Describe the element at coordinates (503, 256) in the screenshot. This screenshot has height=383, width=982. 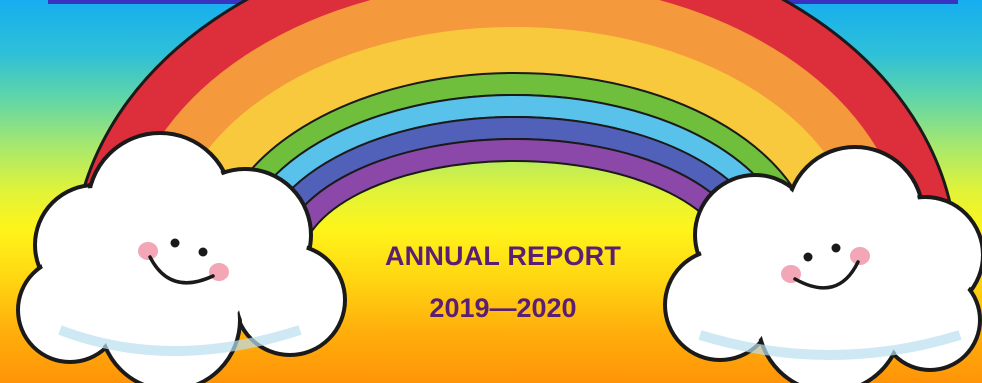
I see `report-title: ANNUAL REPORT` at that location.